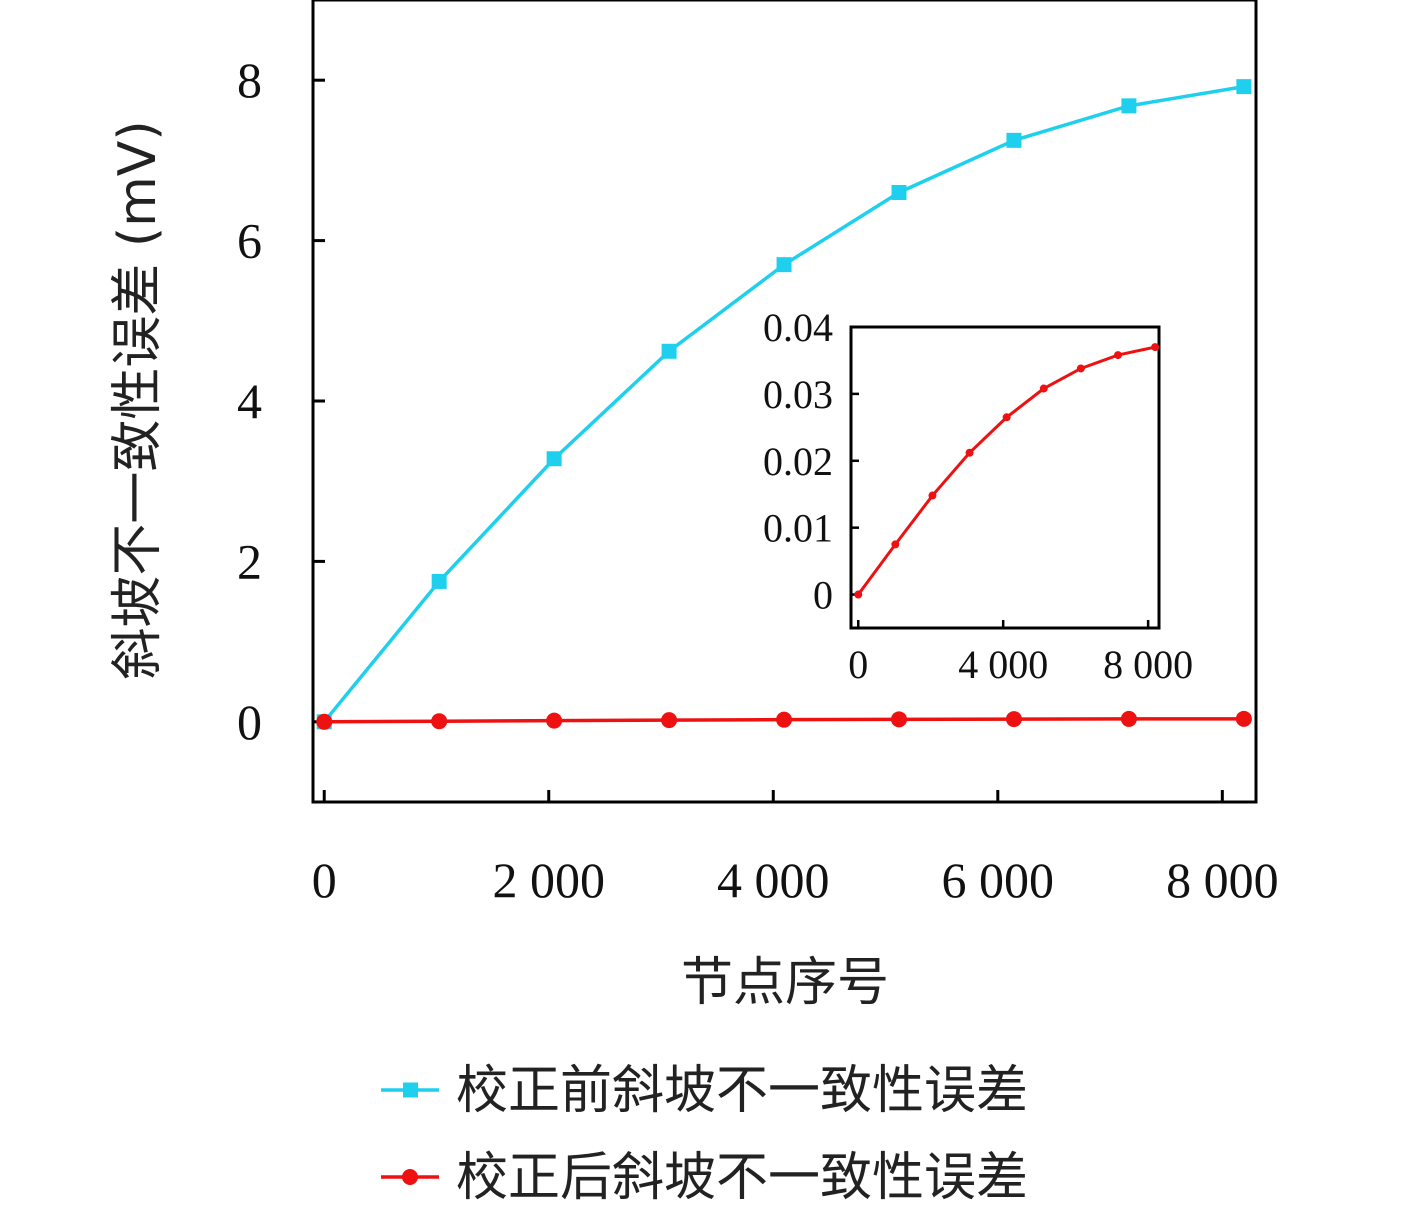 This screenshot has width=1417, height=1208. I want to click on main-x-tick-label: 0, so click(324, 880).